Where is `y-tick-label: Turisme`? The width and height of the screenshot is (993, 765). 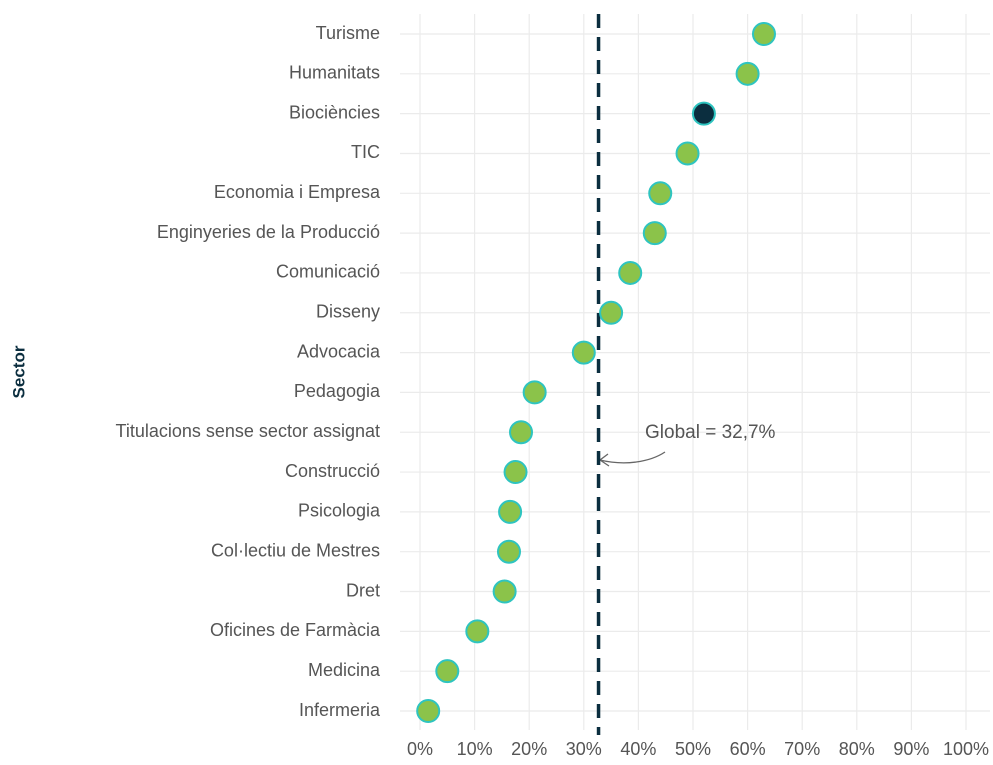 y-tick-label: Turisme is located at coordinates (348, 33).